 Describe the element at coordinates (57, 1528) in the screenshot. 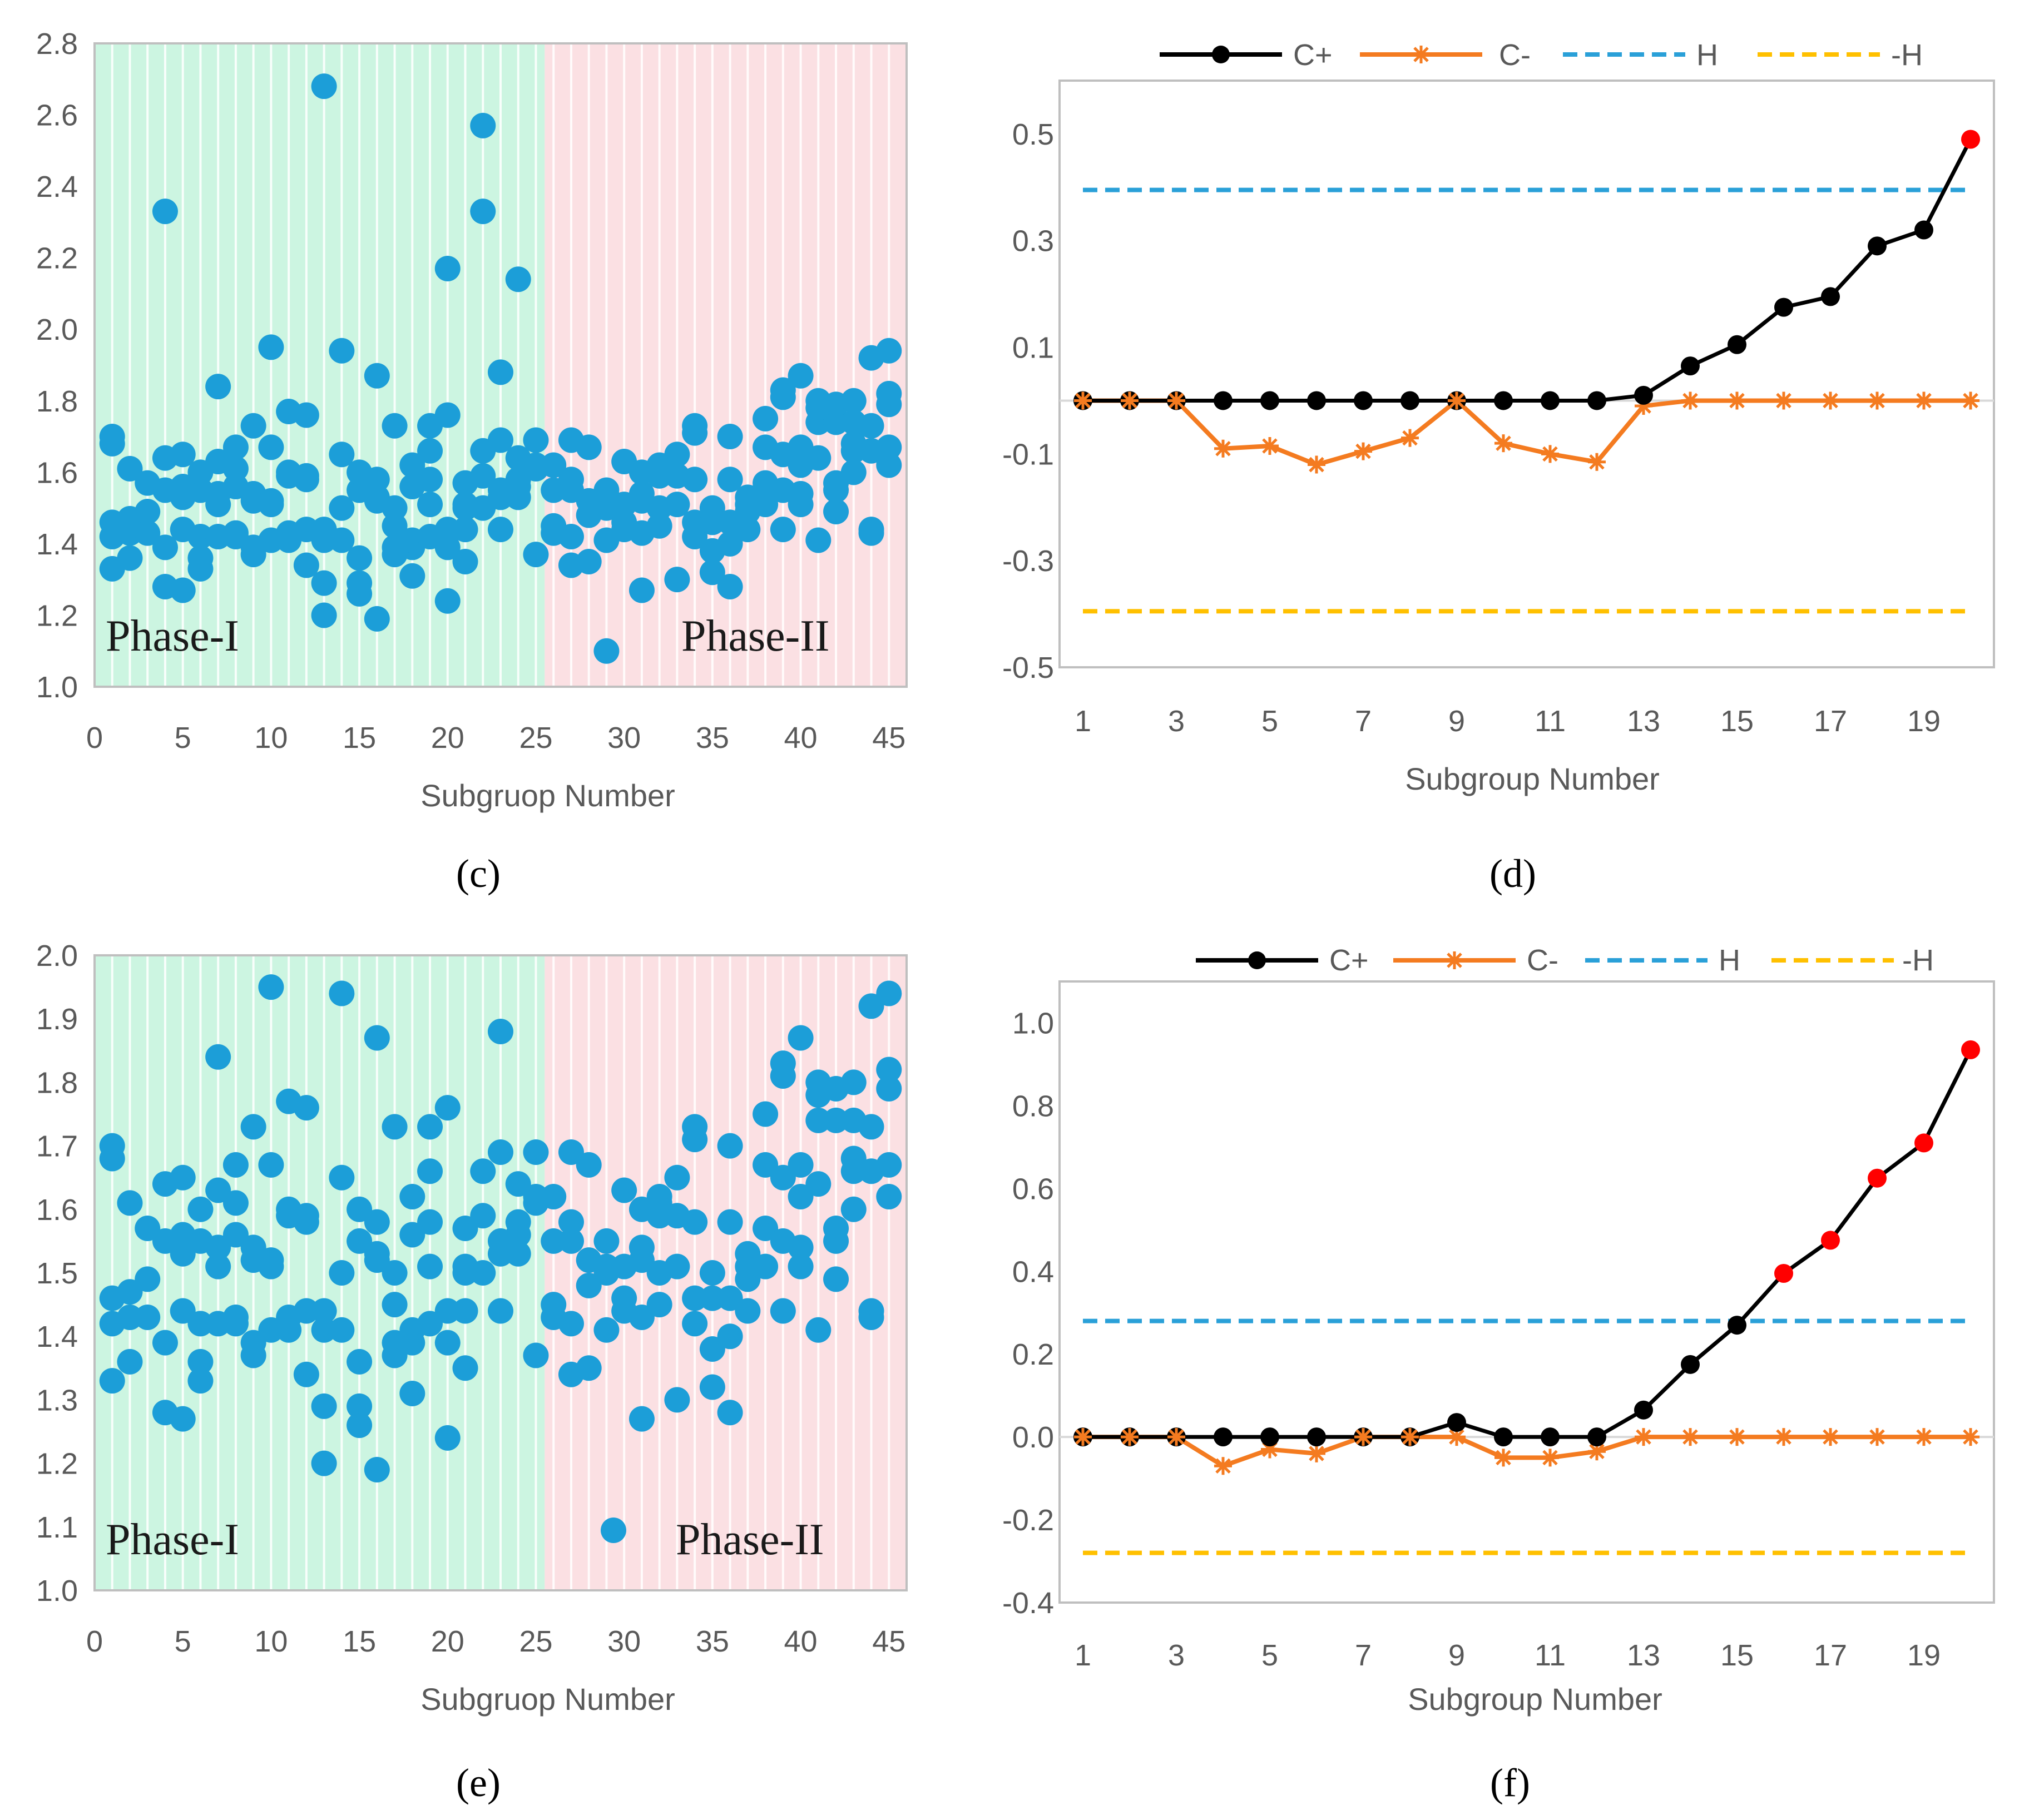

I see `y-tick-label-e: 1.1` at that location.